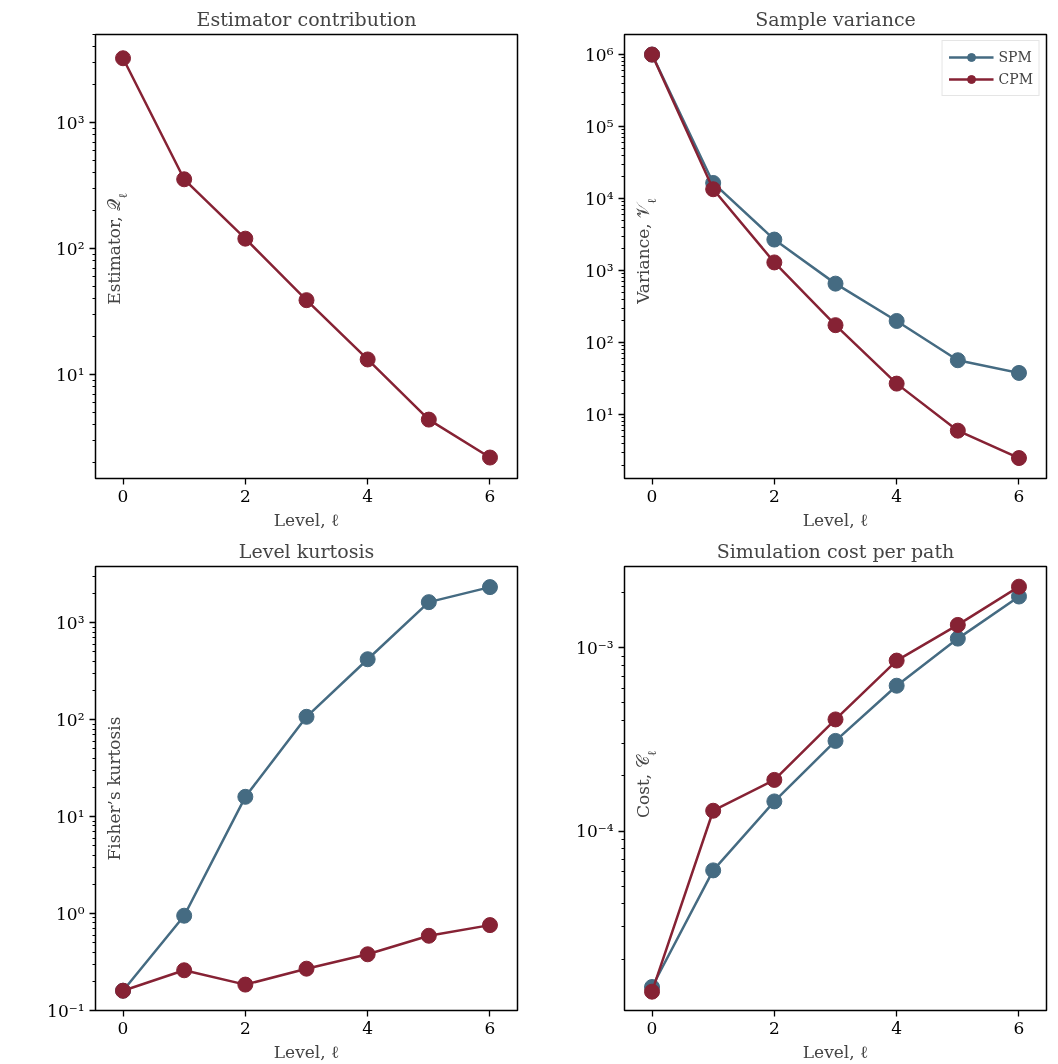  What do you see at coordinates (599, 126) in the screenshot?
I see `y-tick-label: 10⁵` at bounding box center [599, 126].